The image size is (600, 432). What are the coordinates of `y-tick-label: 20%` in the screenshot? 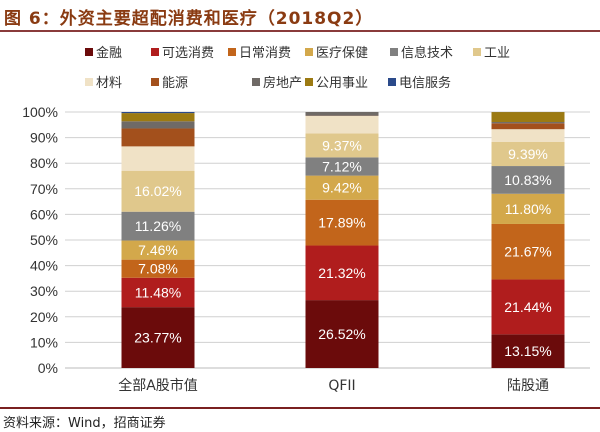 It's located at (44, 317).